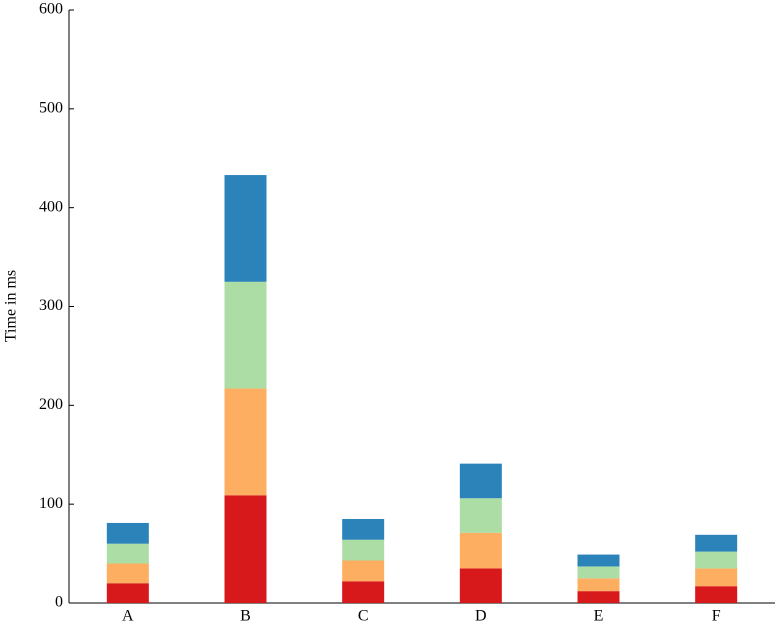 The height and width of the screenshot is (626, 777). I want to click on y-tick-label: 100, so click(51, 503).